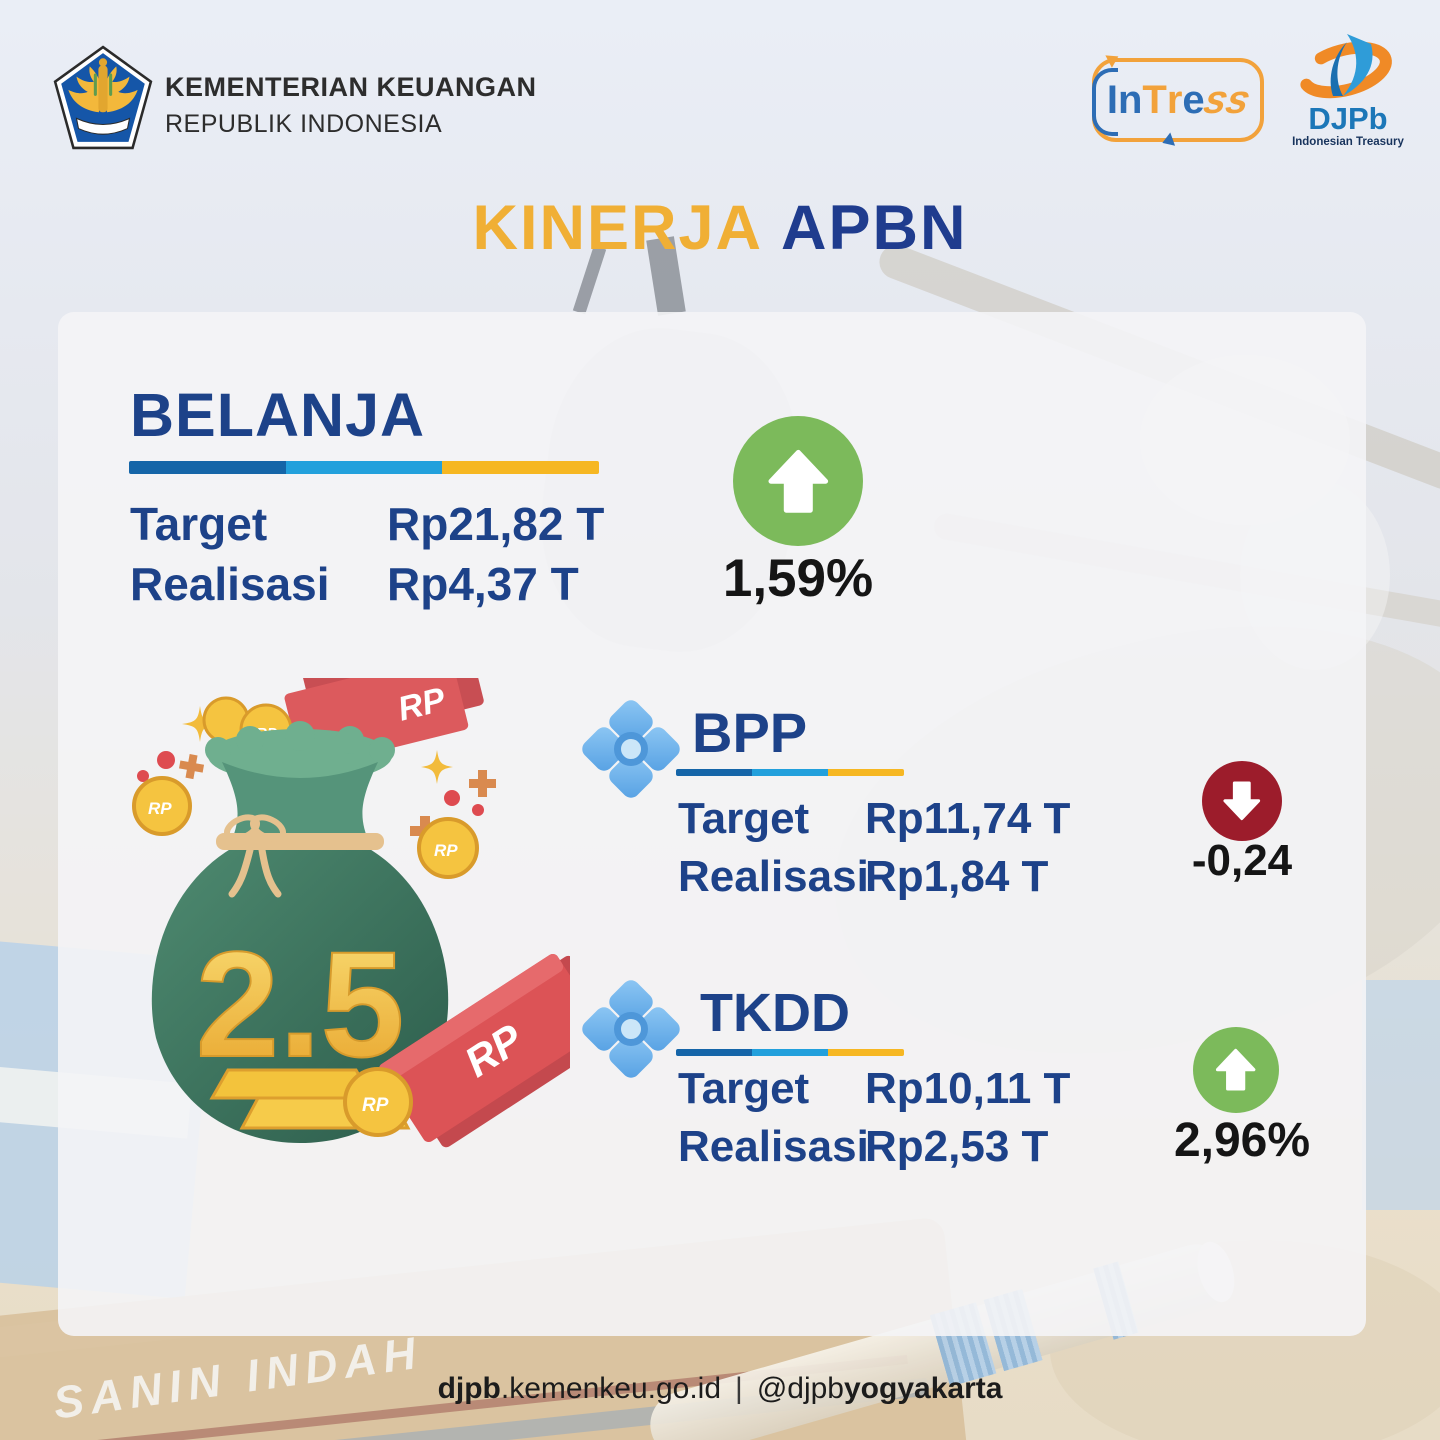 Image resolution: width=1440 pixels, height=1440 pixels. Describe the element at coordinates (923, 1388) in the screenshot. I see `footer-handle-bold: yogyakarta` at that location.